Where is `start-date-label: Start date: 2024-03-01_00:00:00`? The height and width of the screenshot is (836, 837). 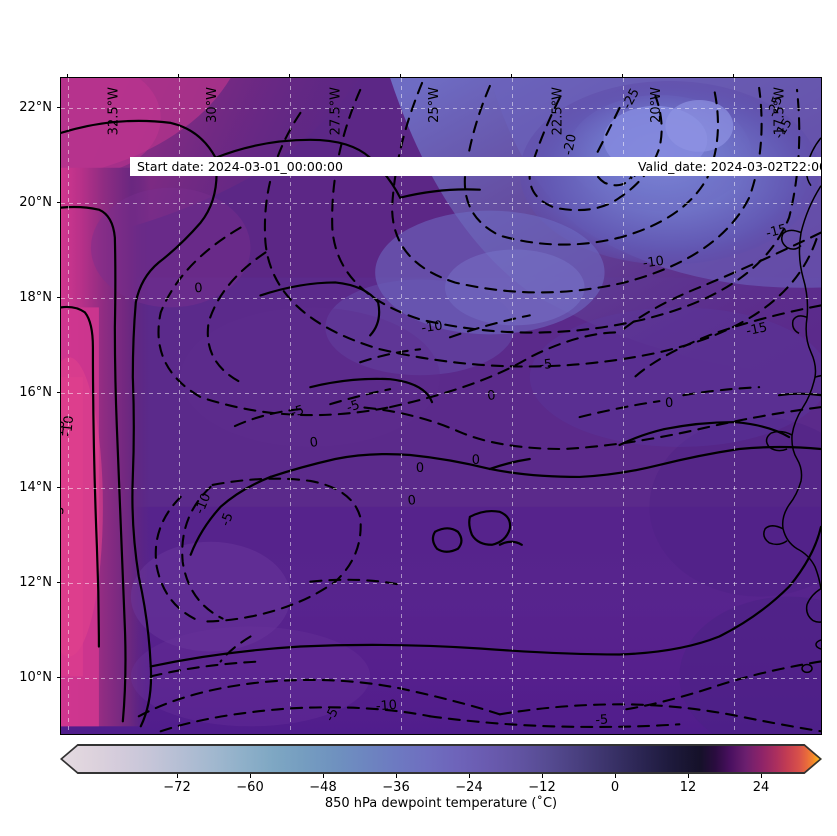
start-date-label: Start date: 2024-03-01_00:00:00 is located at coordinates (240, 166).